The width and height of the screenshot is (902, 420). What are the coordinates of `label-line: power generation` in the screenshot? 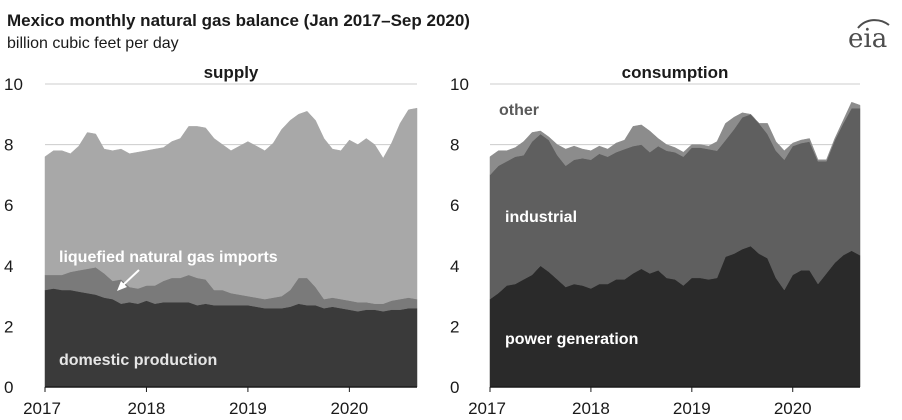 It's located at (571, 339).